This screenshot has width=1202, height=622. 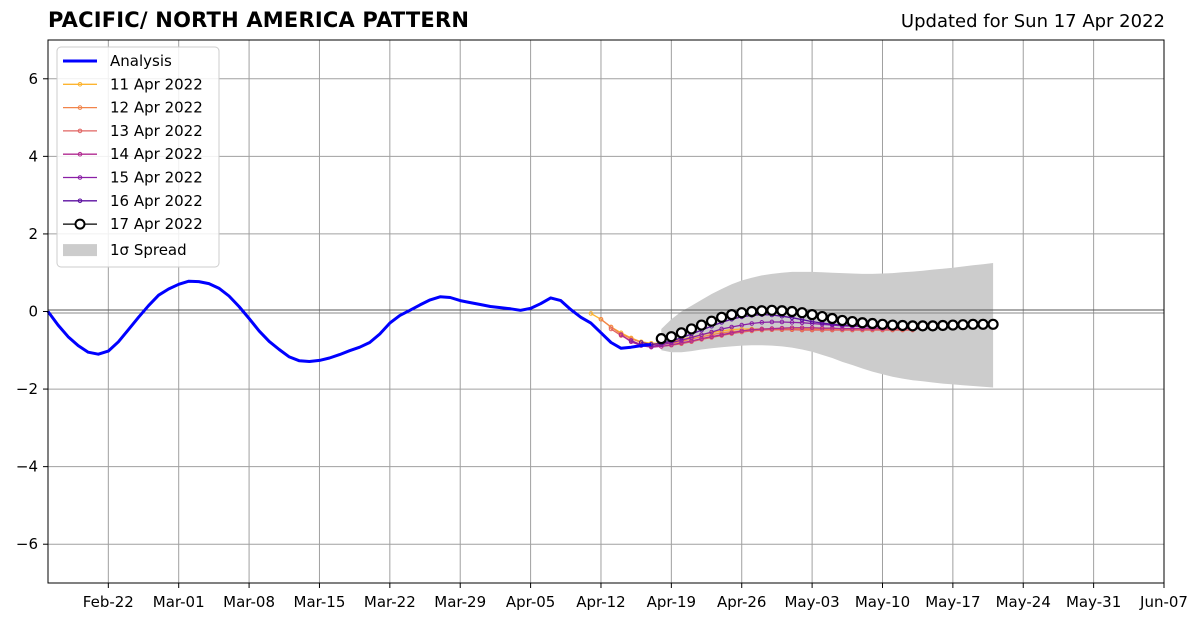 What do you see at coordinates (148, 250) in the screenshot?
I see `legend-label-spread: 1σ Spread` at bounding box center [148, 250].